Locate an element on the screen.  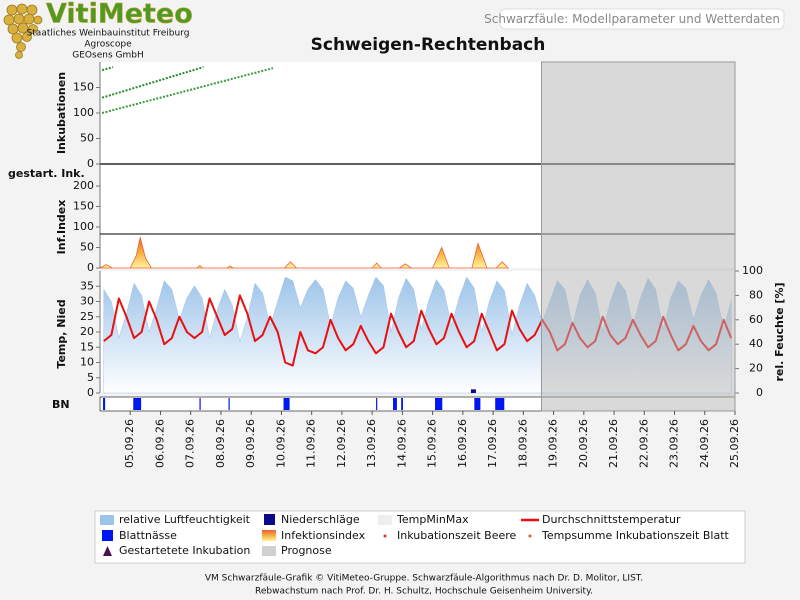
legend-label: Durchschnittstemperatur is located at coordinates (611, 519).